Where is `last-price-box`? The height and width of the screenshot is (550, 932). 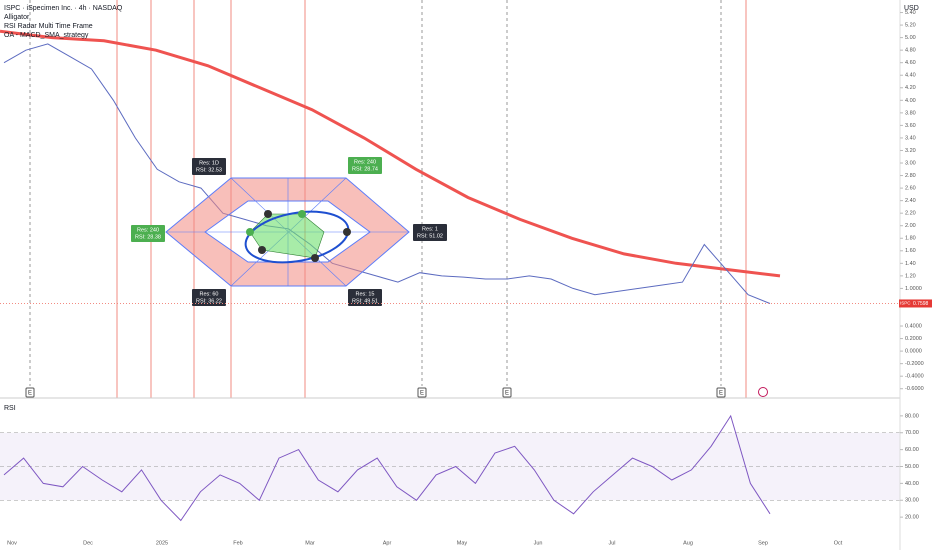 last-price-box is located at coordinates (915, 303).